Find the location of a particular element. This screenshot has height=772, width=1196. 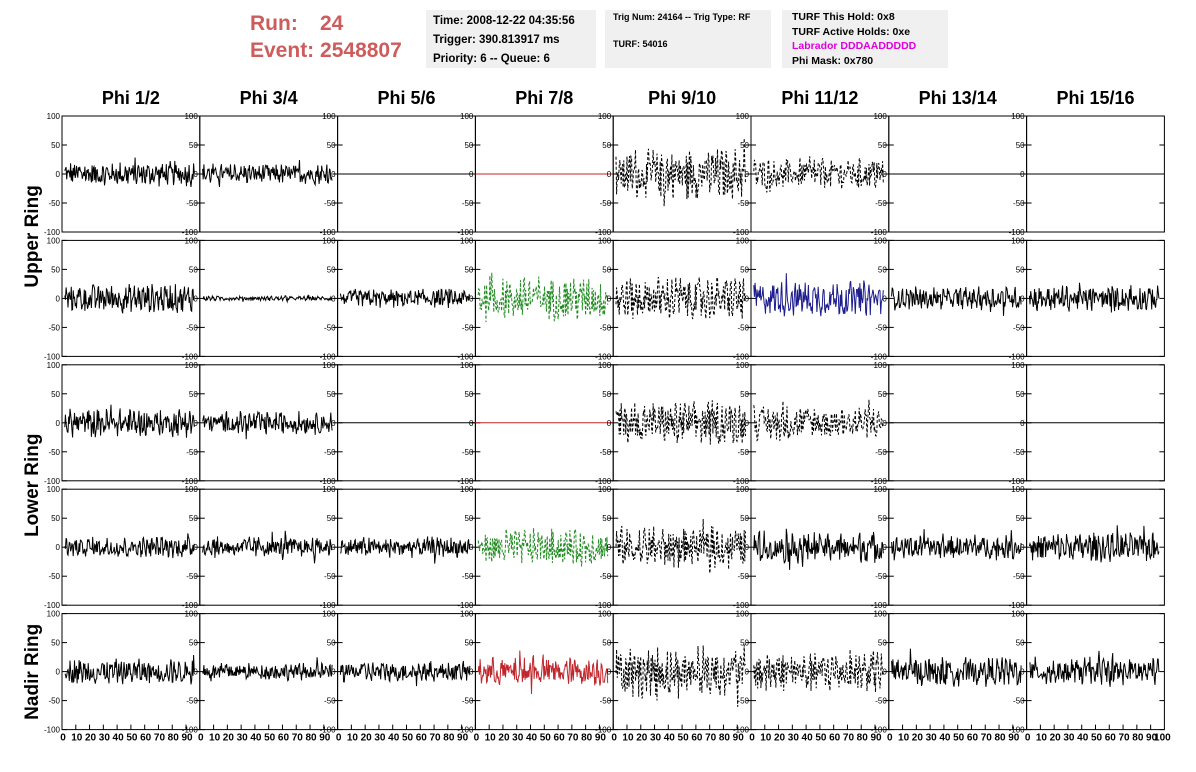

panel-frame is located at coordinates (682, 174).